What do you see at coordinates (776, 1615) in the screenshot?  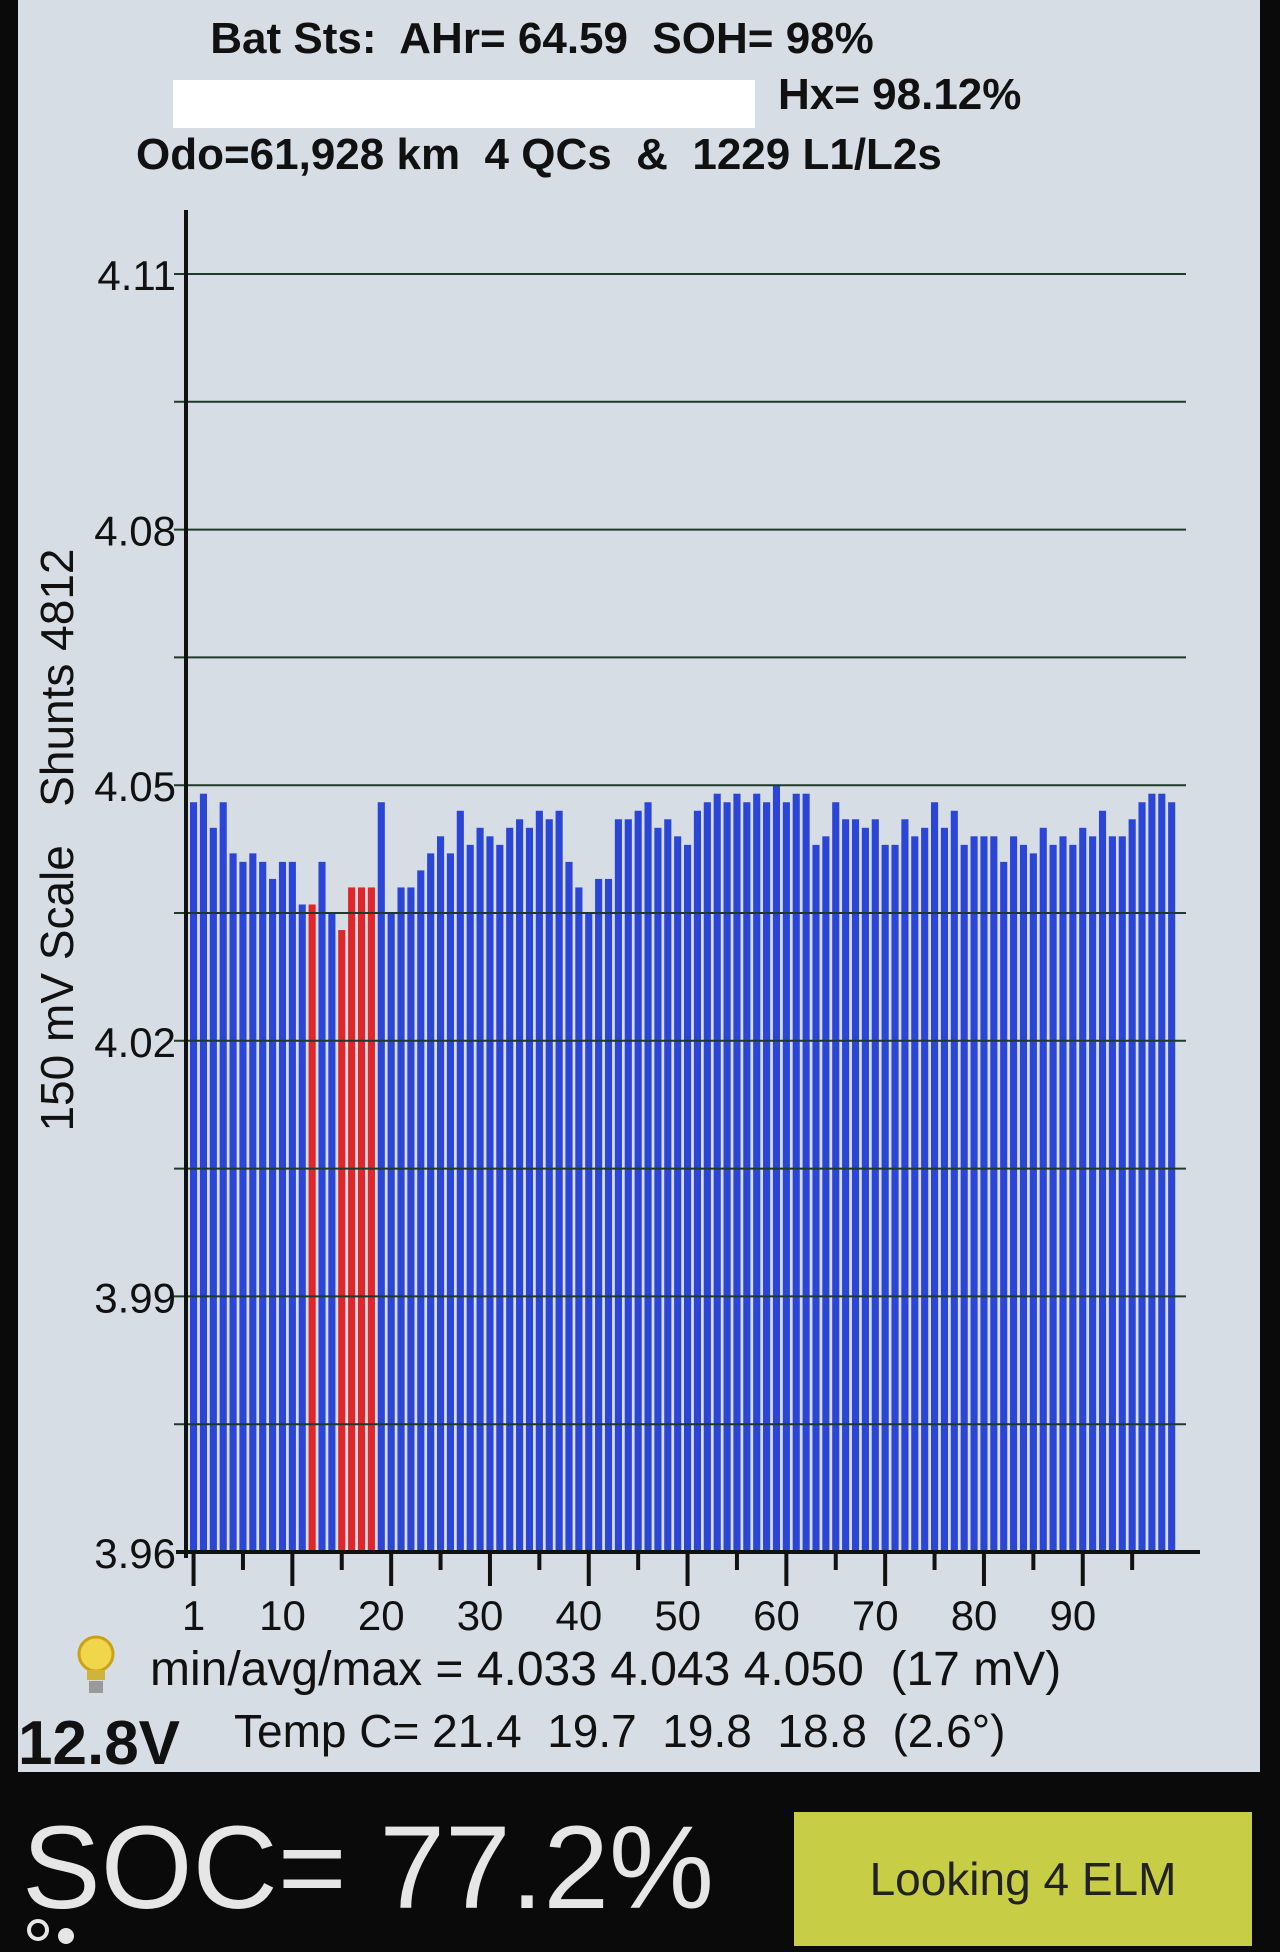 I see `x-tick-label: 60` at bounding box center [776, 1615].